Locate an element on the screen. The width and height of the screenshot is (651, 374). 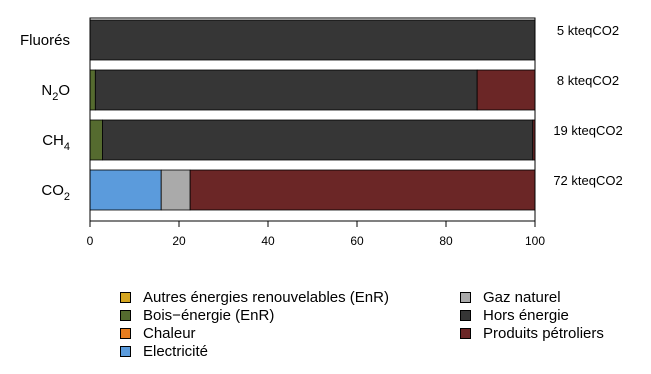
total-label: 72 kteqCO2 is located at coordinates (587, 180).